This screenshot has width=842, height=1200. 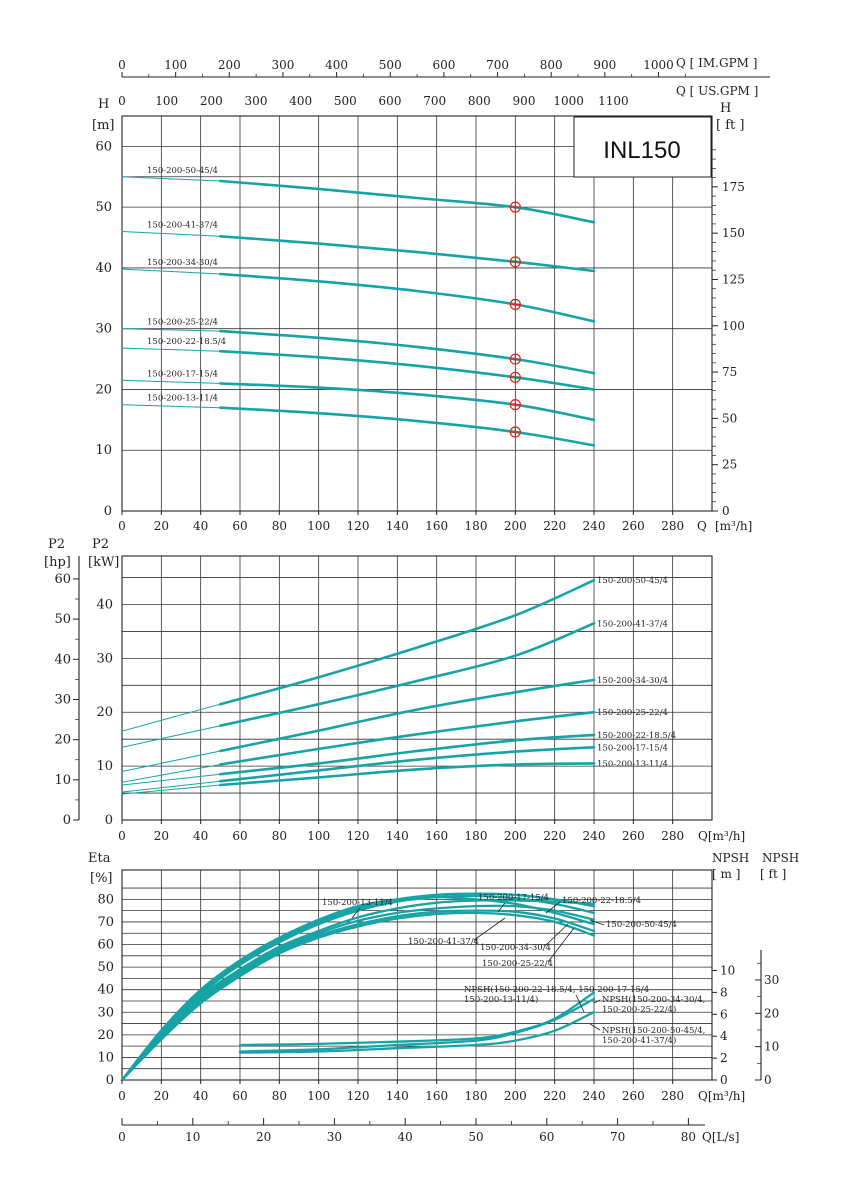 What do you see at coordinates (517, 964) in the screenshot?
I see `eta-label-25-22: 150-200-25-22/4` at bounding box center [517, 964].